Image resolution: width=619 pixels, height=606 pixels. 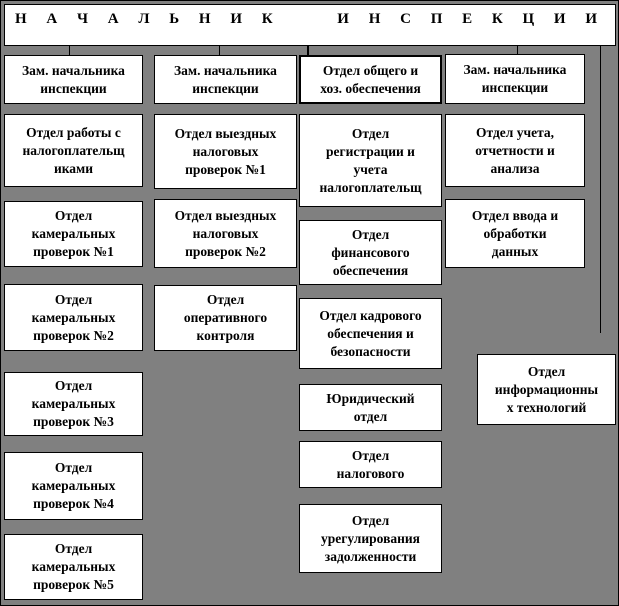 I want to click on box-information-technology: Отдел информационны х технологий, so click(x=546, y=389).